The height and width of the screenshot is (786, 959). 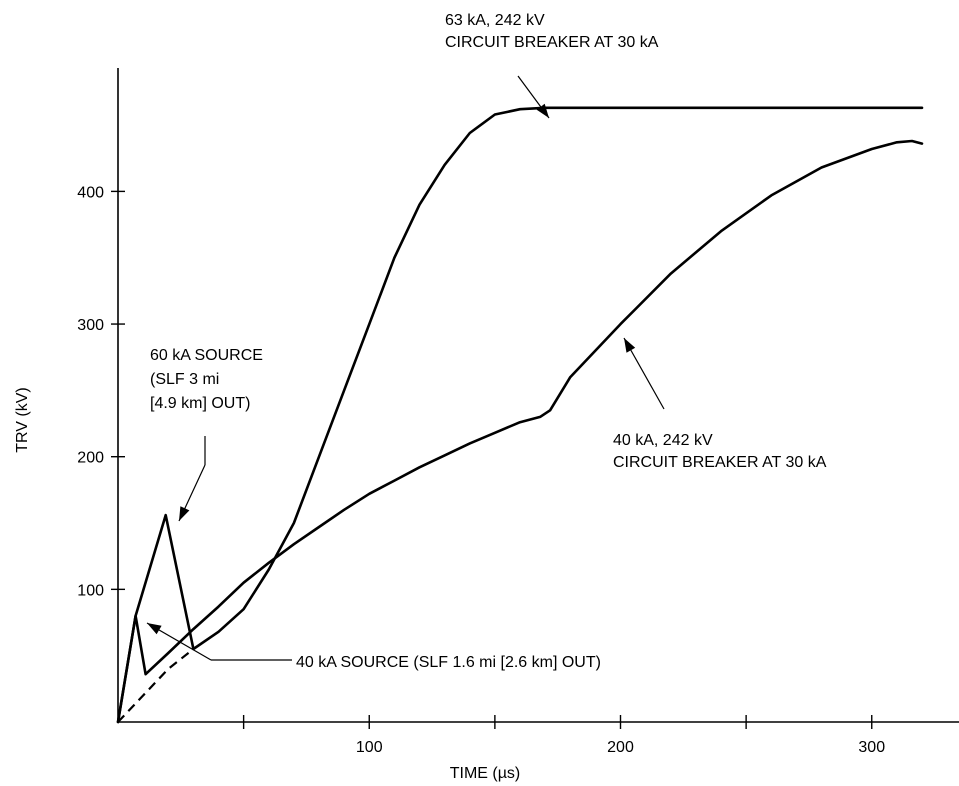 What do you see at coordinates (90, 192) in the screenshot?
I see `y-tick-label: 400` at bounding box center [90, 192].